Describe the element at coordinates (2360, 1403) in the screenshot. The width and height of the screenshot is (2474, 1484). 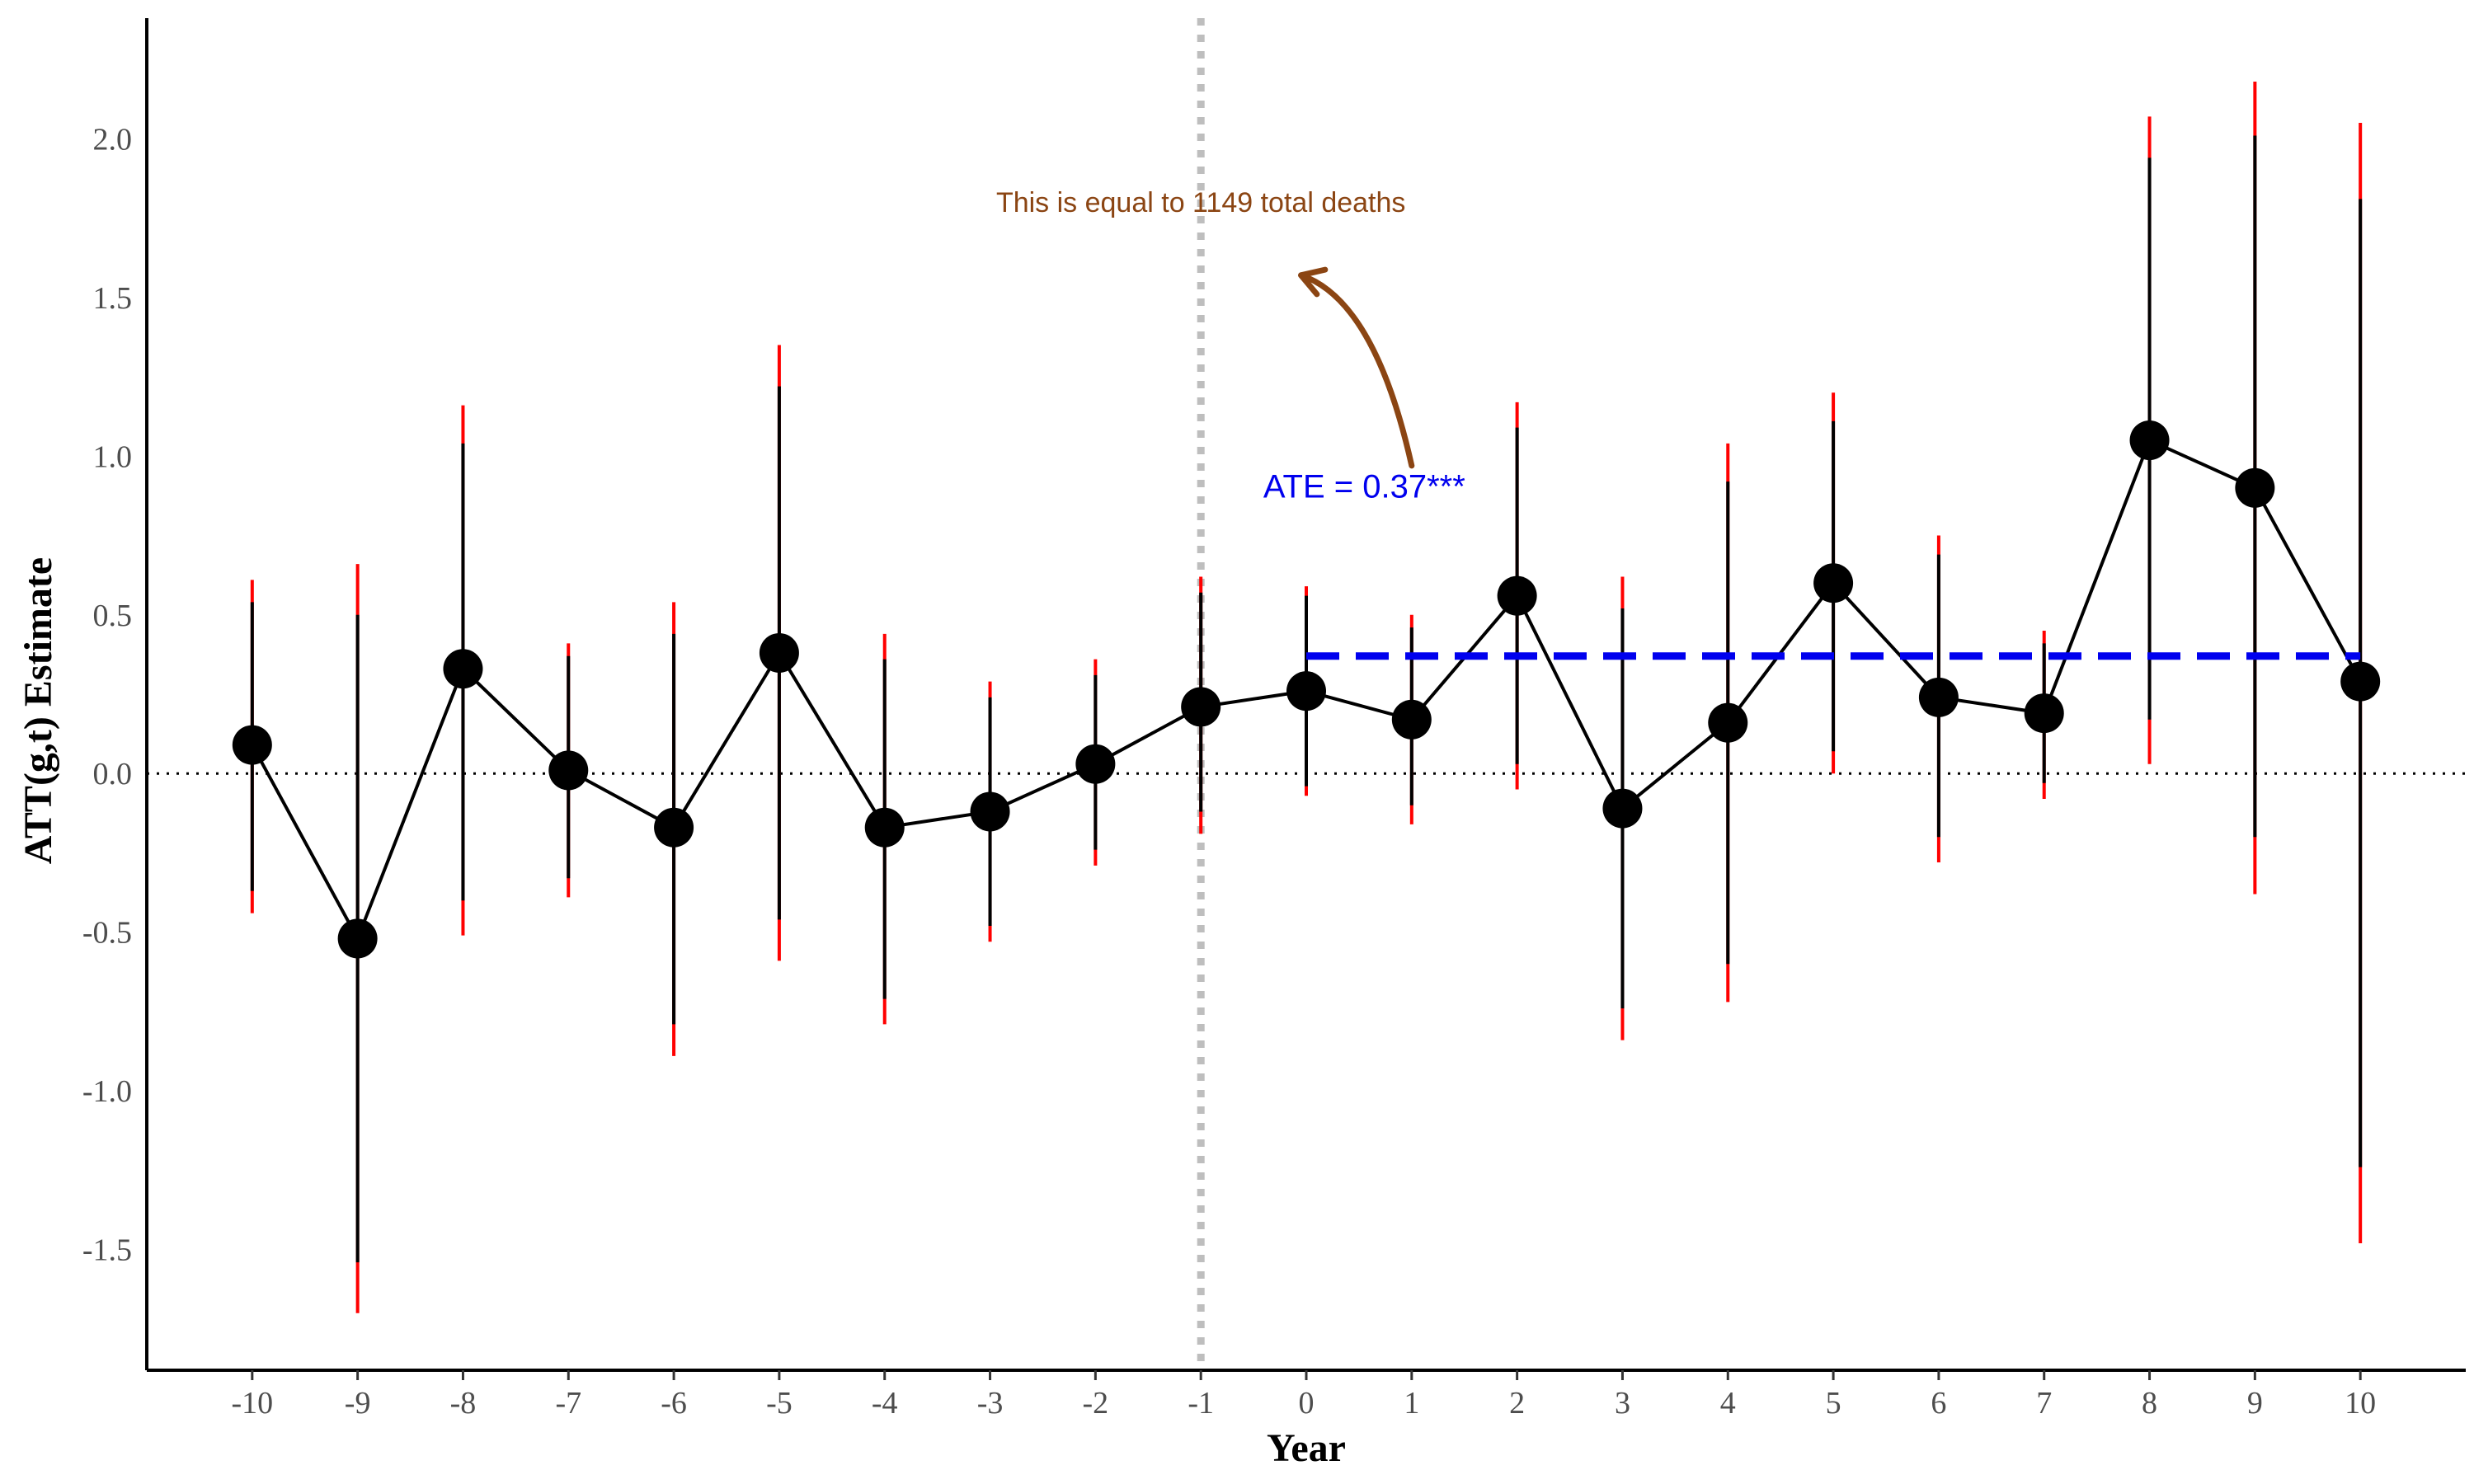
I see `x-tick-label: 10` at that location.